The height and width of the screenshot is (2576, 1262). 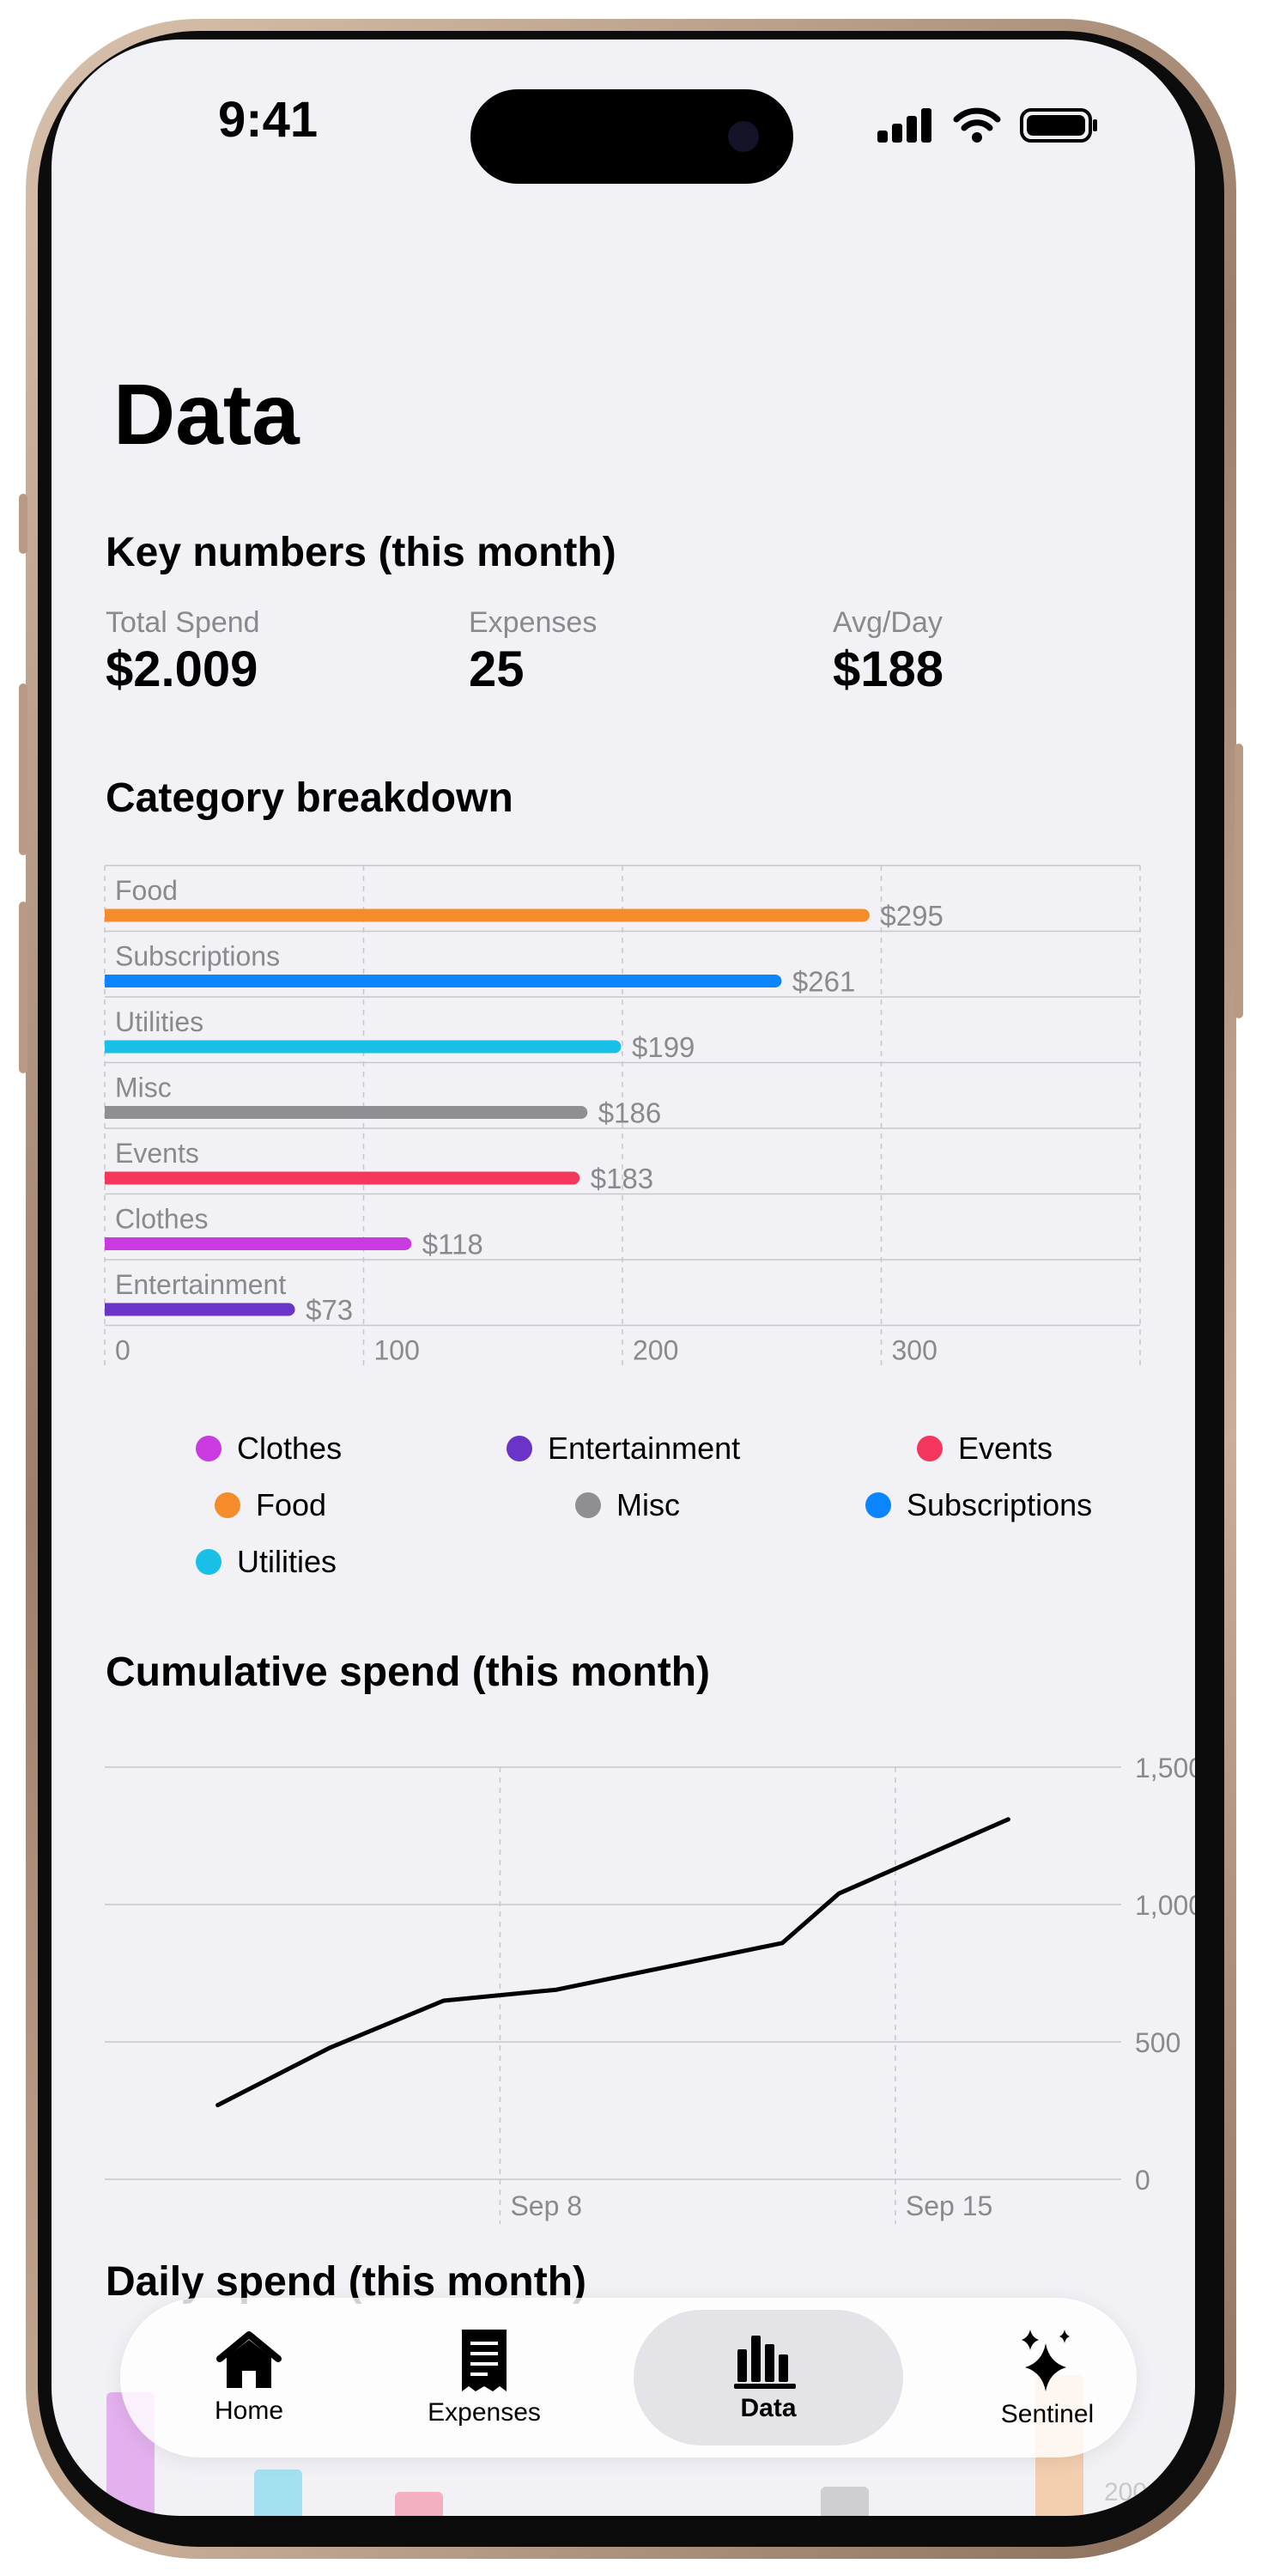 I want to click on legend-label: Utilities, so click(x=287, y=1561).